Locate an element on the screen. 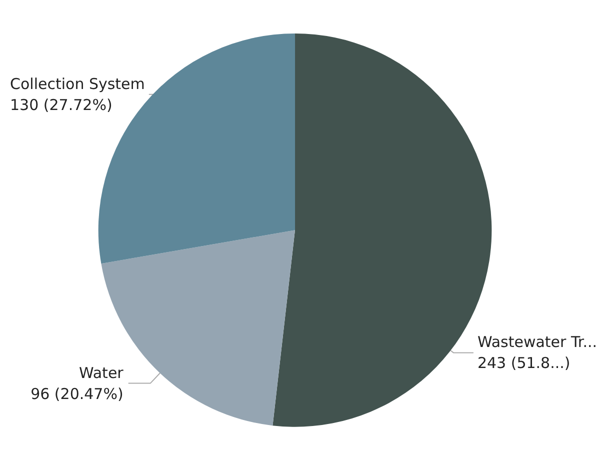 This screenshot has width=609, height=463. data-label: 130 (27.72%) is located at coordinates (61, 105).